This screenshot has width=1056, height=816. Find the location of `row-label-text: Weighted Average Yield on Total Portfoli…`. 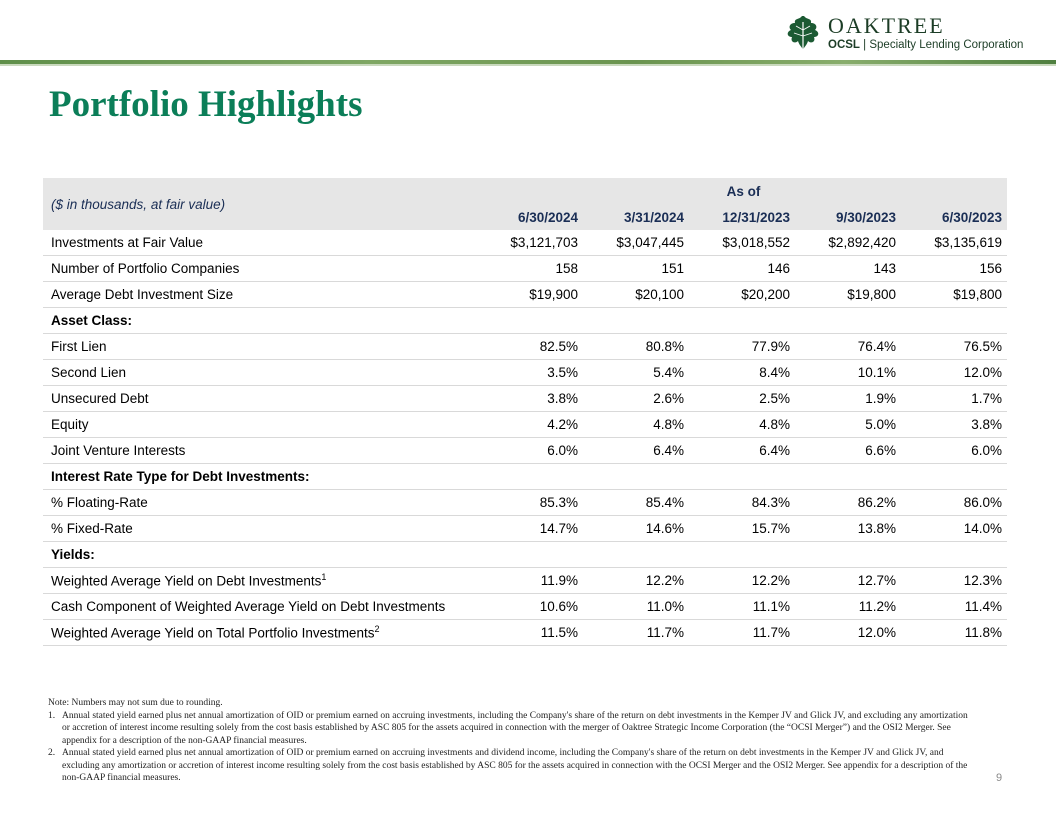

row-label-text: Weighted Average Yield on Total Portfoli… is located at coordinates (213, 633).